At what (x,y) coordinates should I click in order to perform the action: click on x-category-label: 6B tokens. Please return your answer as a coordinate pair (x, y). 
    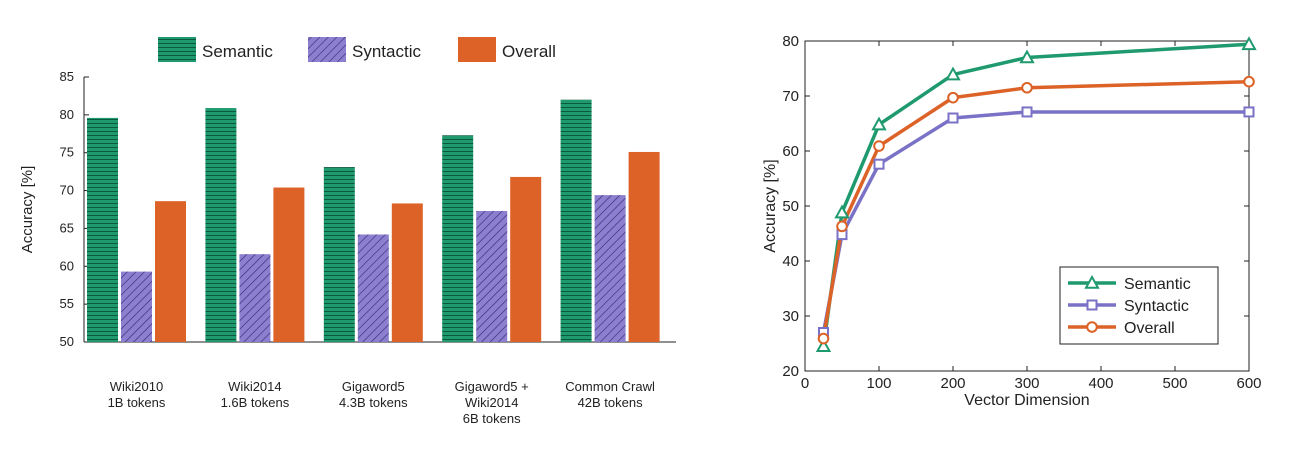
    Looking at the image, I should click on (492, 418).